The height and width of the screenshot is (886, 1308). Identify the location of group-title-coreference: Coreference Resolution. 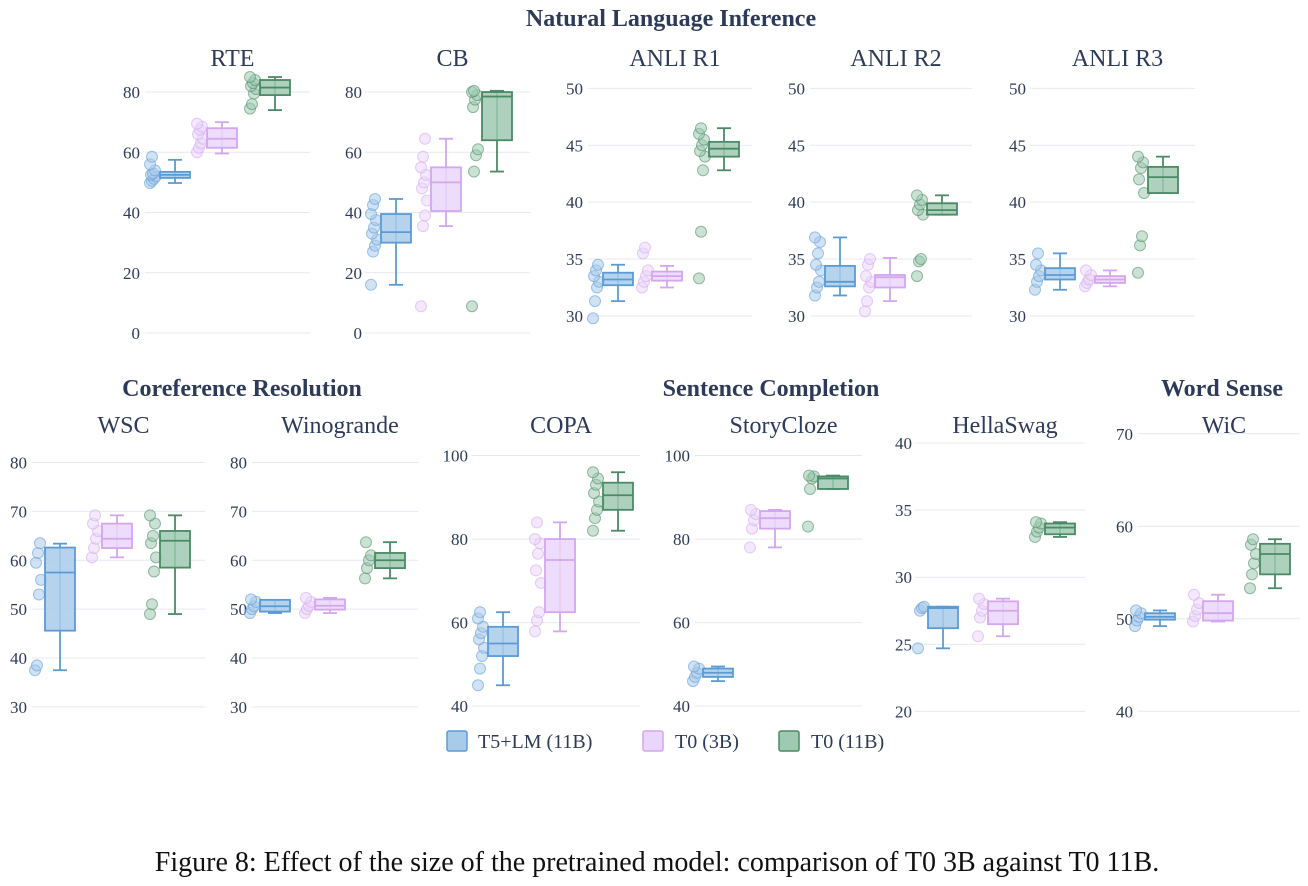
(242, 389).